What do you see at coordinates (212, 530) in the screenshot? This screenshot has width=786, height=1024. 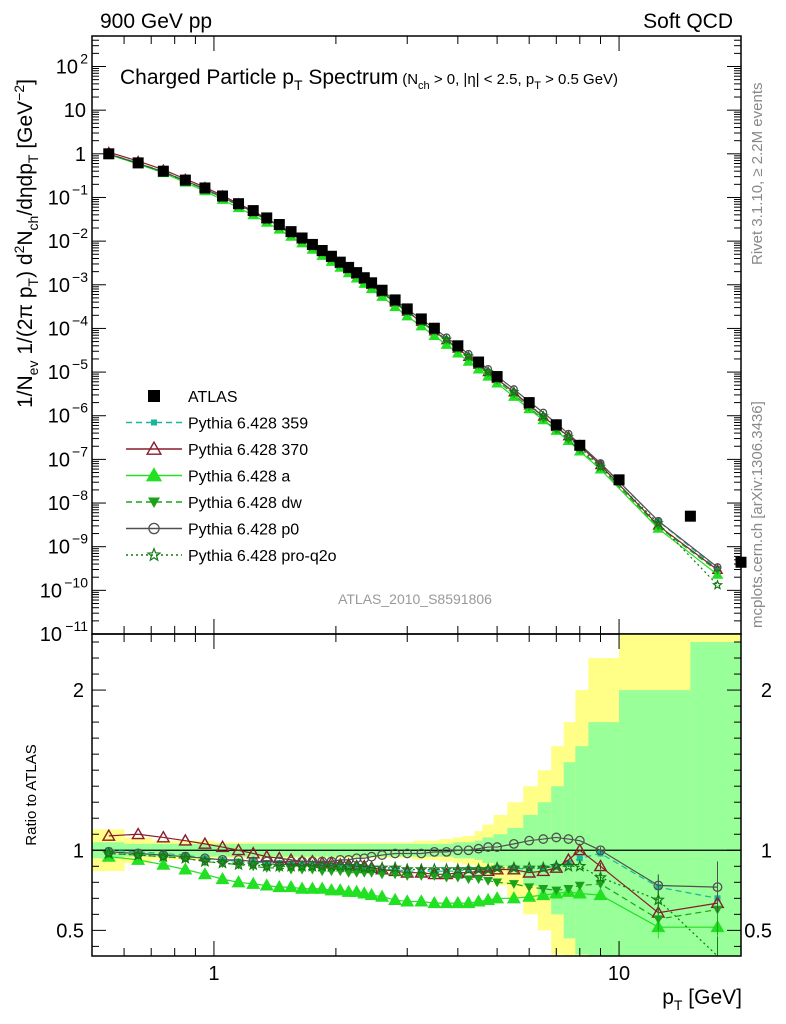 I see `legend-item-pp0: Pythia 6.428 p0` at bounding box center [212, 530].